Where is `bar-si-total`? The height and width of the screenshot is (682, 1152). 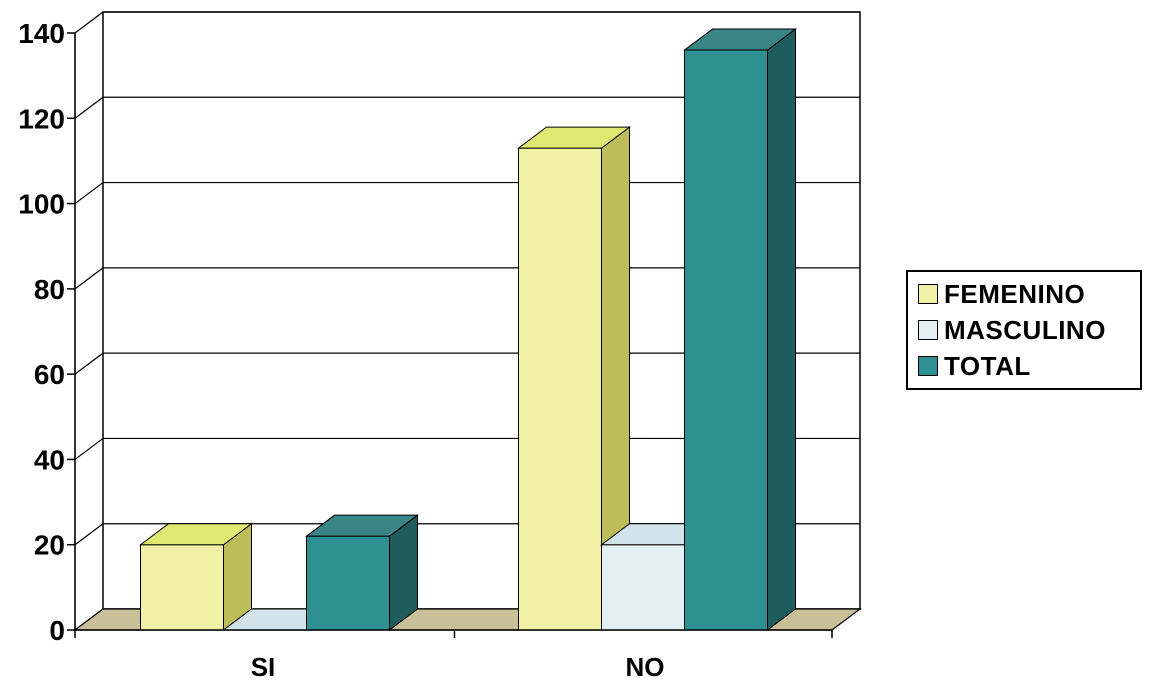
bar-si-total is located at coordinates (362, 572).